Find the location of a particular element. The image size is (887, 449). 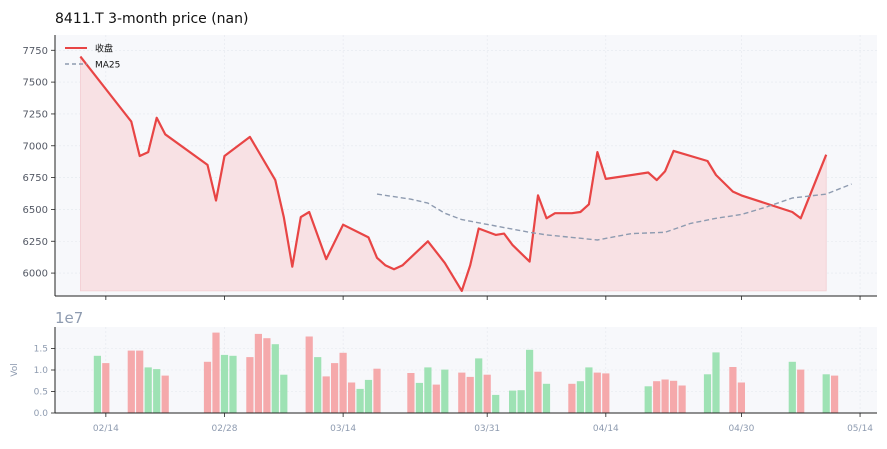

price-y-tick-label: 7500 is located at coordinates (35, 83).